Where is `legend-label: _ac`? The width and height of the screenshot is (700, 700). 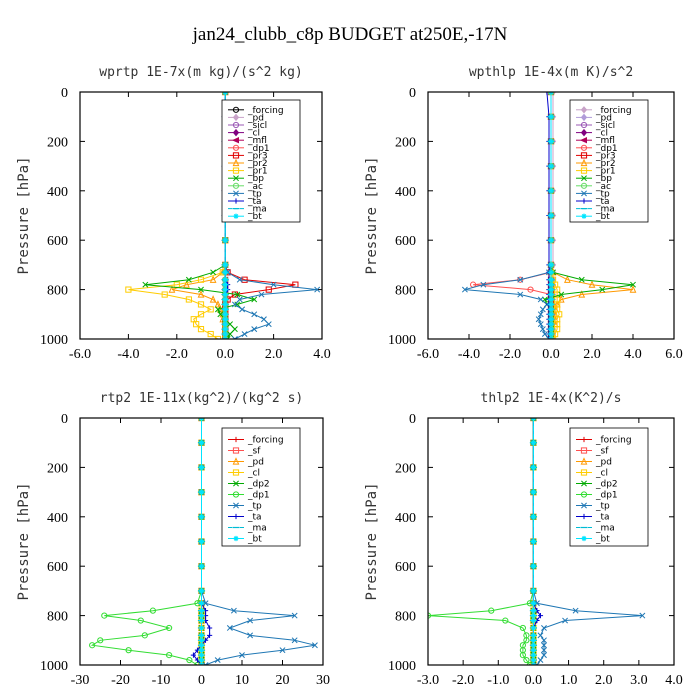 legend-label: _ac is located at coordinates (255, 187).